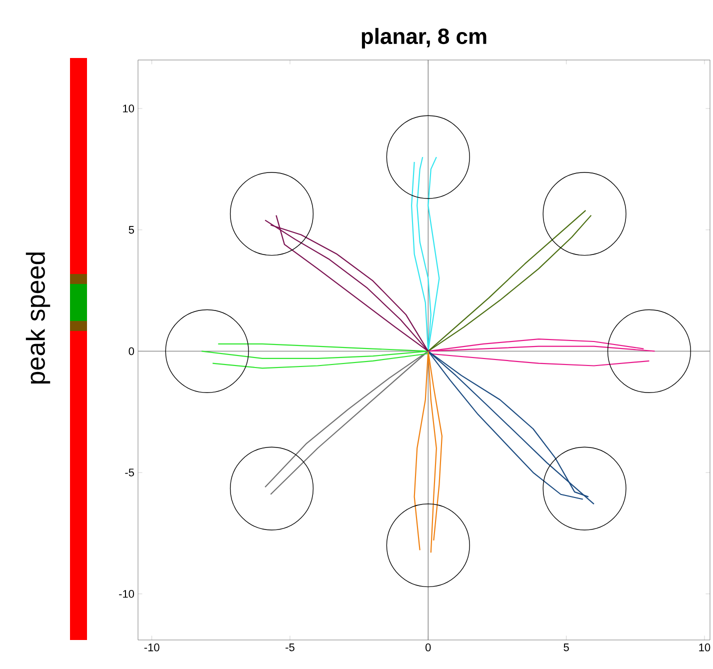 Image resolution: width=713 pixels, height=669 pixels. I want to click on y-axis-title: peak speed, so click(38, 318).